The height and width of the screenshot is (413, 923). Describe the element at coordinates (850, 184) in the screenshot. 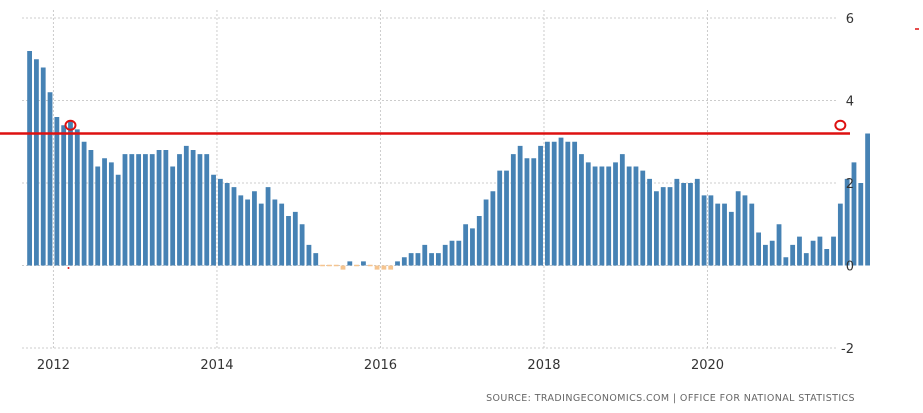

I see `y-tick-label: 2` at that location.